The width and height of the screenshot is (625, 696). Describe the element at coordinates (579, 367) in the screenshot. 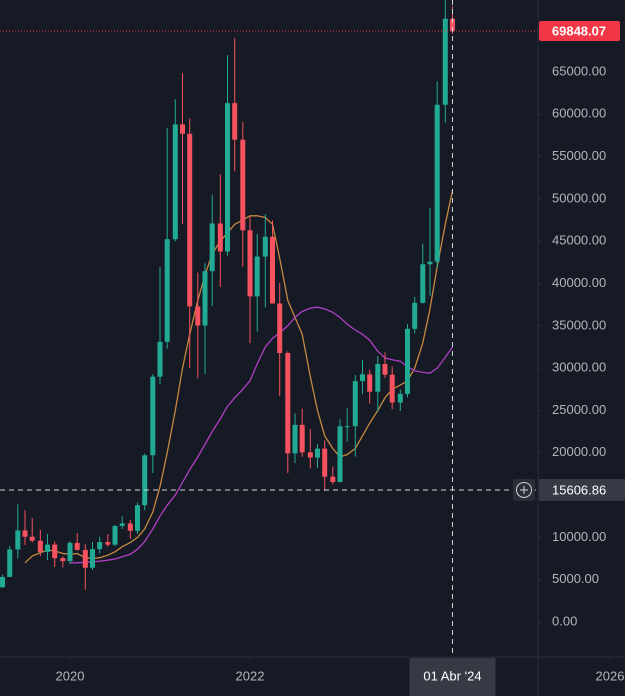

I see `y-tick-label: 30000.00` at that location.